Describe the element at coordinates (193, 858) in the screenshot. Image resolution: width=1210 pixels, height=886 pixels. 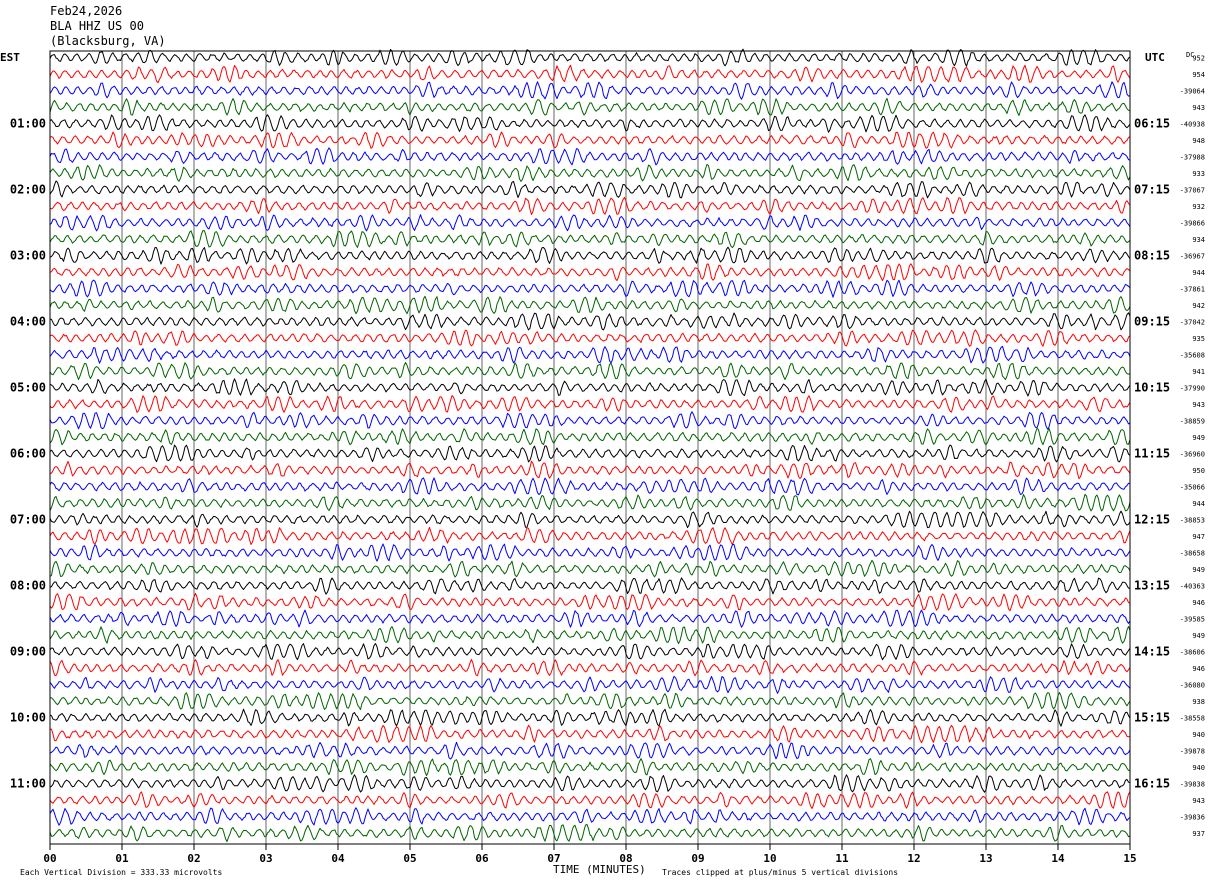
I see `x-tick-label: 02` at that location.